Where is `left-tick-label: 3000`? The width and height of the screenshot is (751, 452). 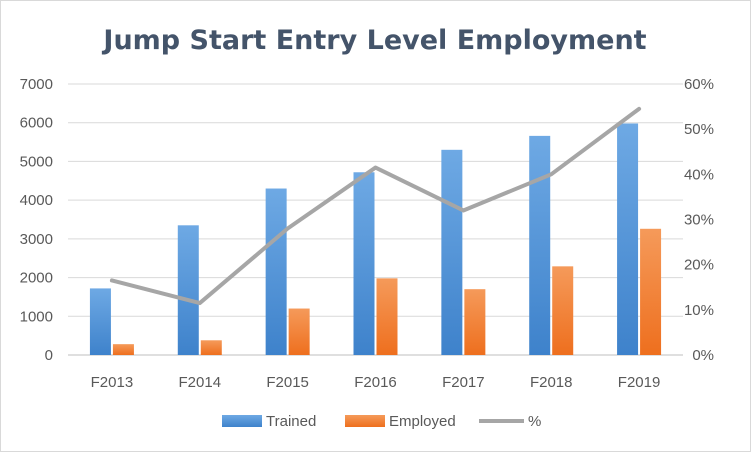
left-tick-label: 3000 is located at coordinates (36, 239).